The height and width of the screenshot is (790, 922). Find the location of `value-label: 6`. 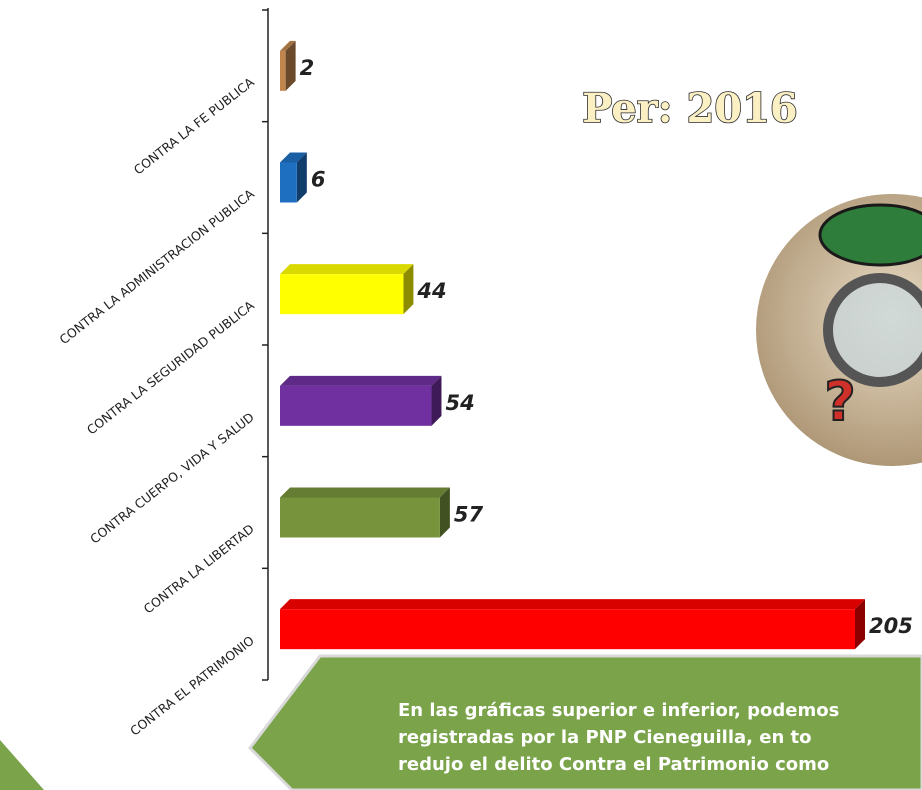

value-label: 6 is located at coordinates (318, 180).